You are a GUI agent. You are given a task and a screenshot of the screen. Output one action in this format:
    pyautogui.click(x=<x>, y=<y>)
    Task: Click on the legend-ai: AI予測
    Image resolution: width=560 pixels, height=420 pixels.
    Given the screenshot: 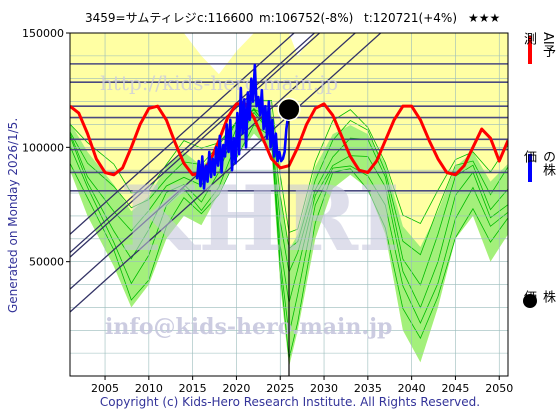 What is the action you would take?
    pyautogui.click(x=537, y=48)
    